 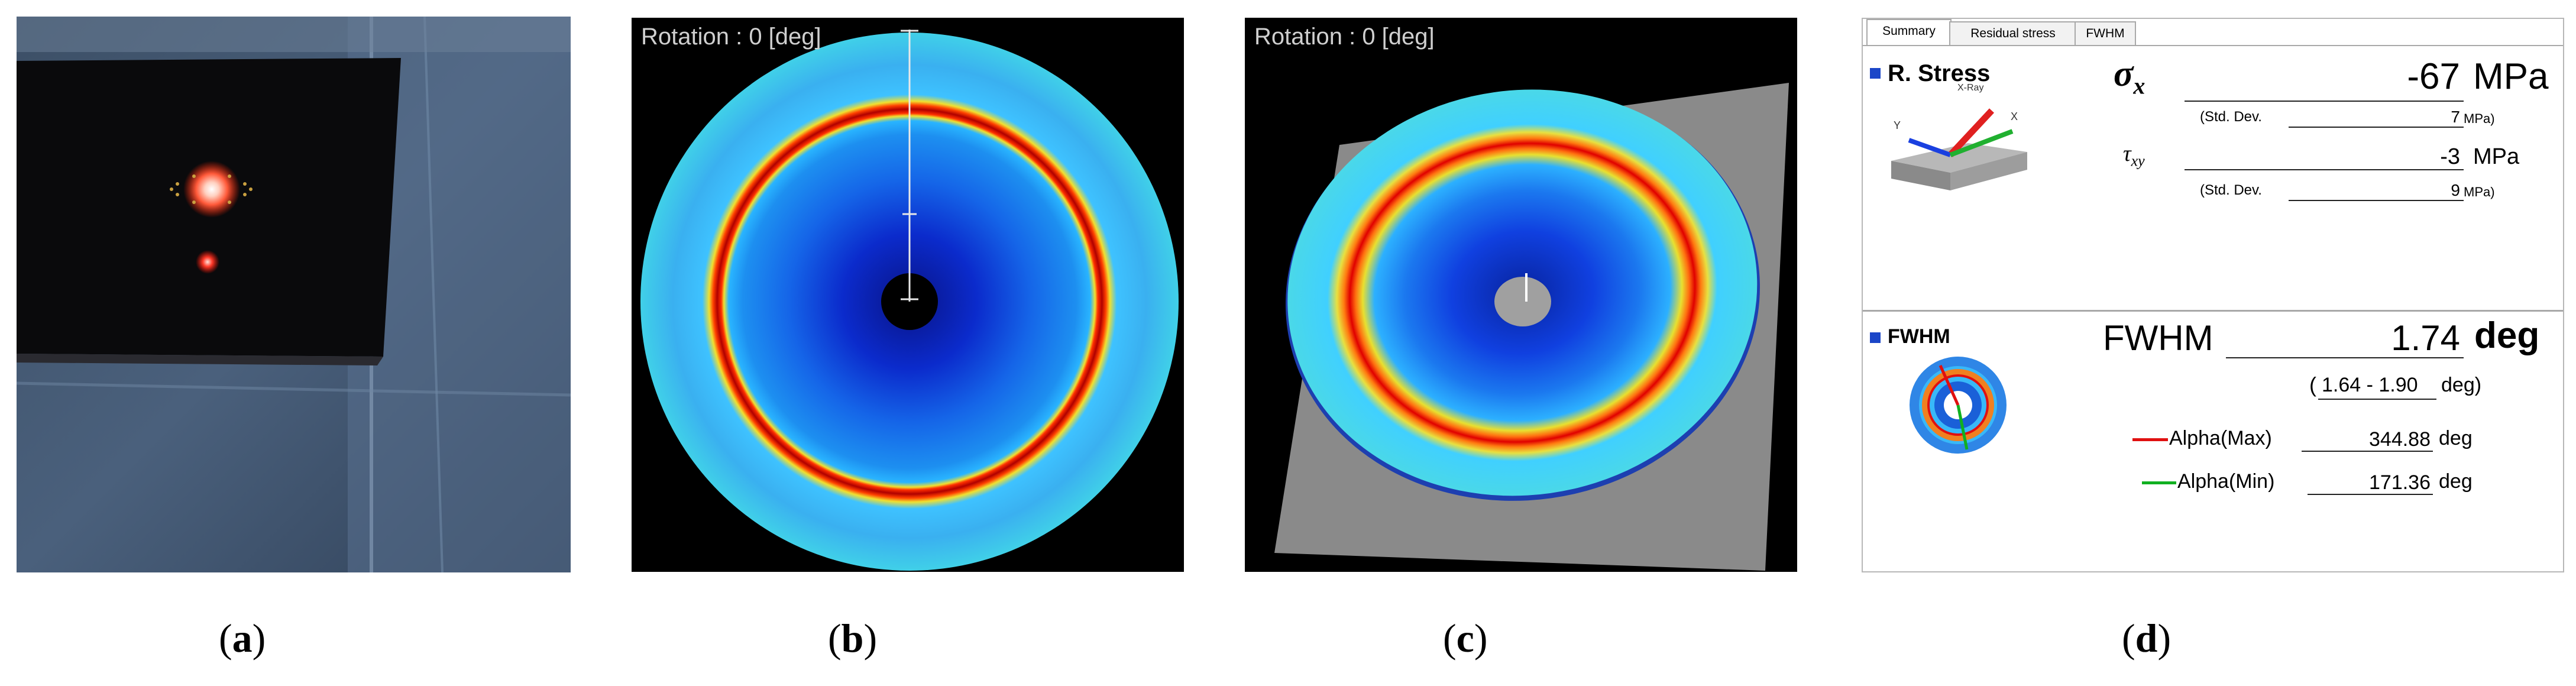 What do you see at coordinates (1909, 32) in the screenshot?
I see `tab-summary: Summary` at bounding box center [1909, 32].